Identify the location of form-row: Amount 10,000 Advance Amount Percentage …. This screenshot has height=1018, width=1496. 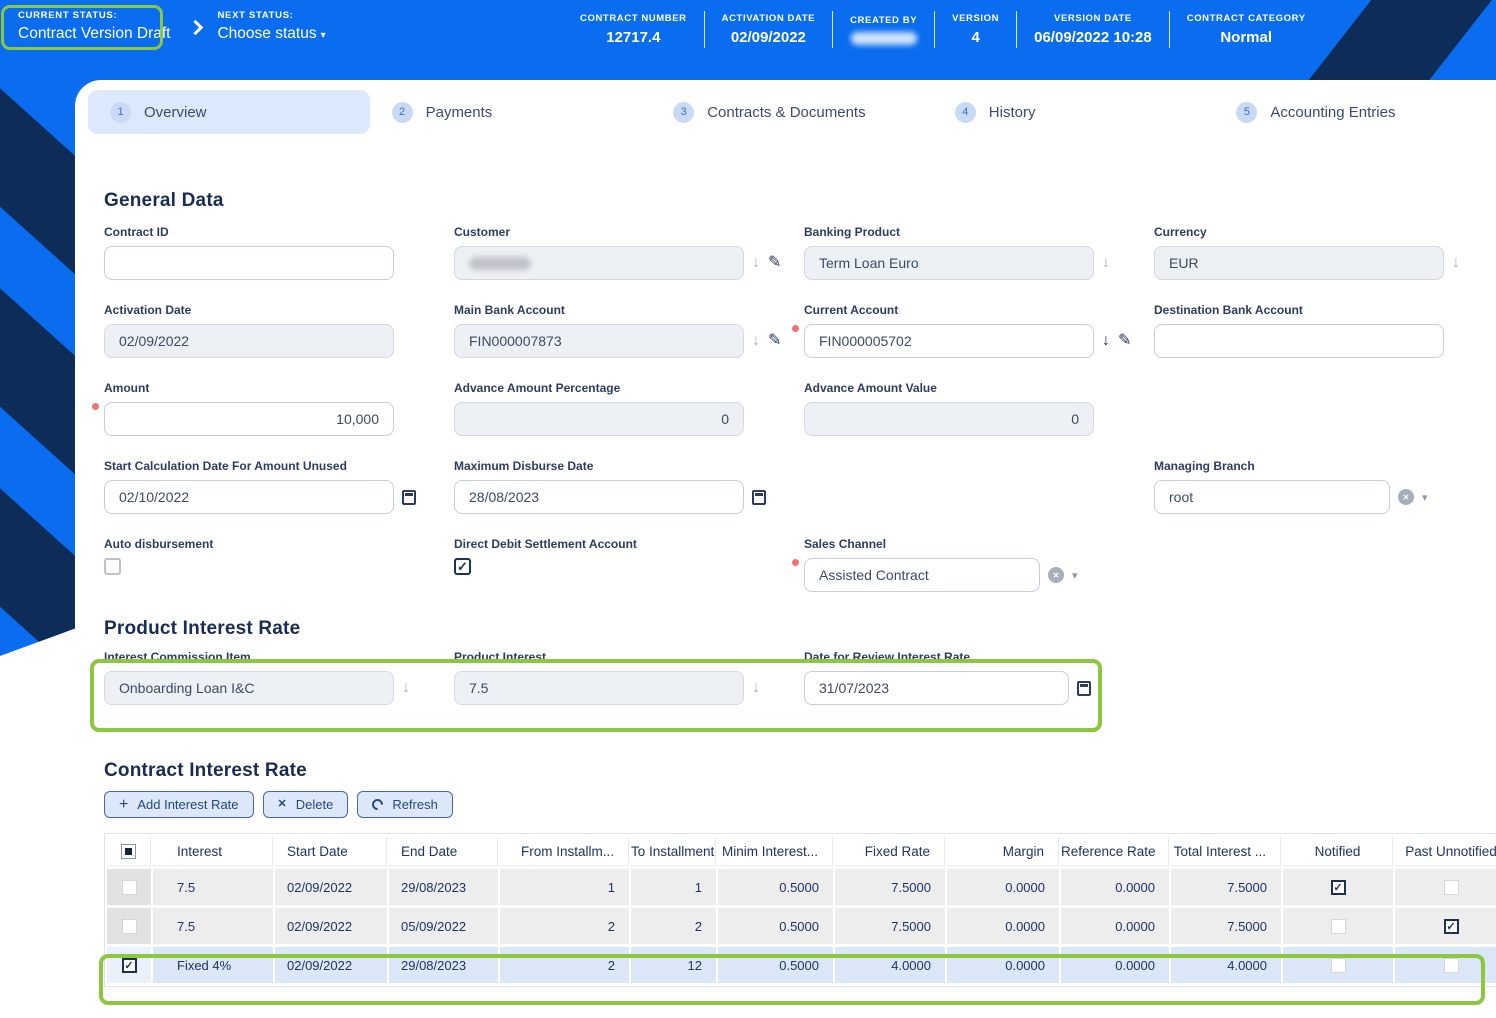
(794, 408).